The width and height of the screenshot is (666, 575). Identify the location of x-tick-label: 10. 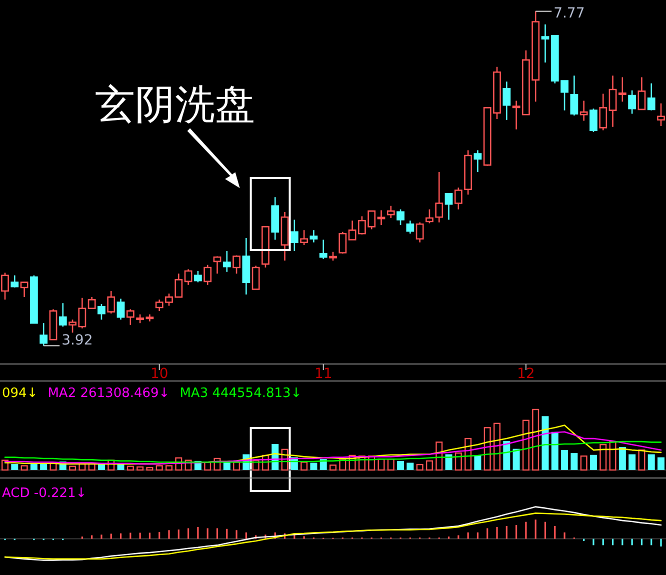
(159, 374).